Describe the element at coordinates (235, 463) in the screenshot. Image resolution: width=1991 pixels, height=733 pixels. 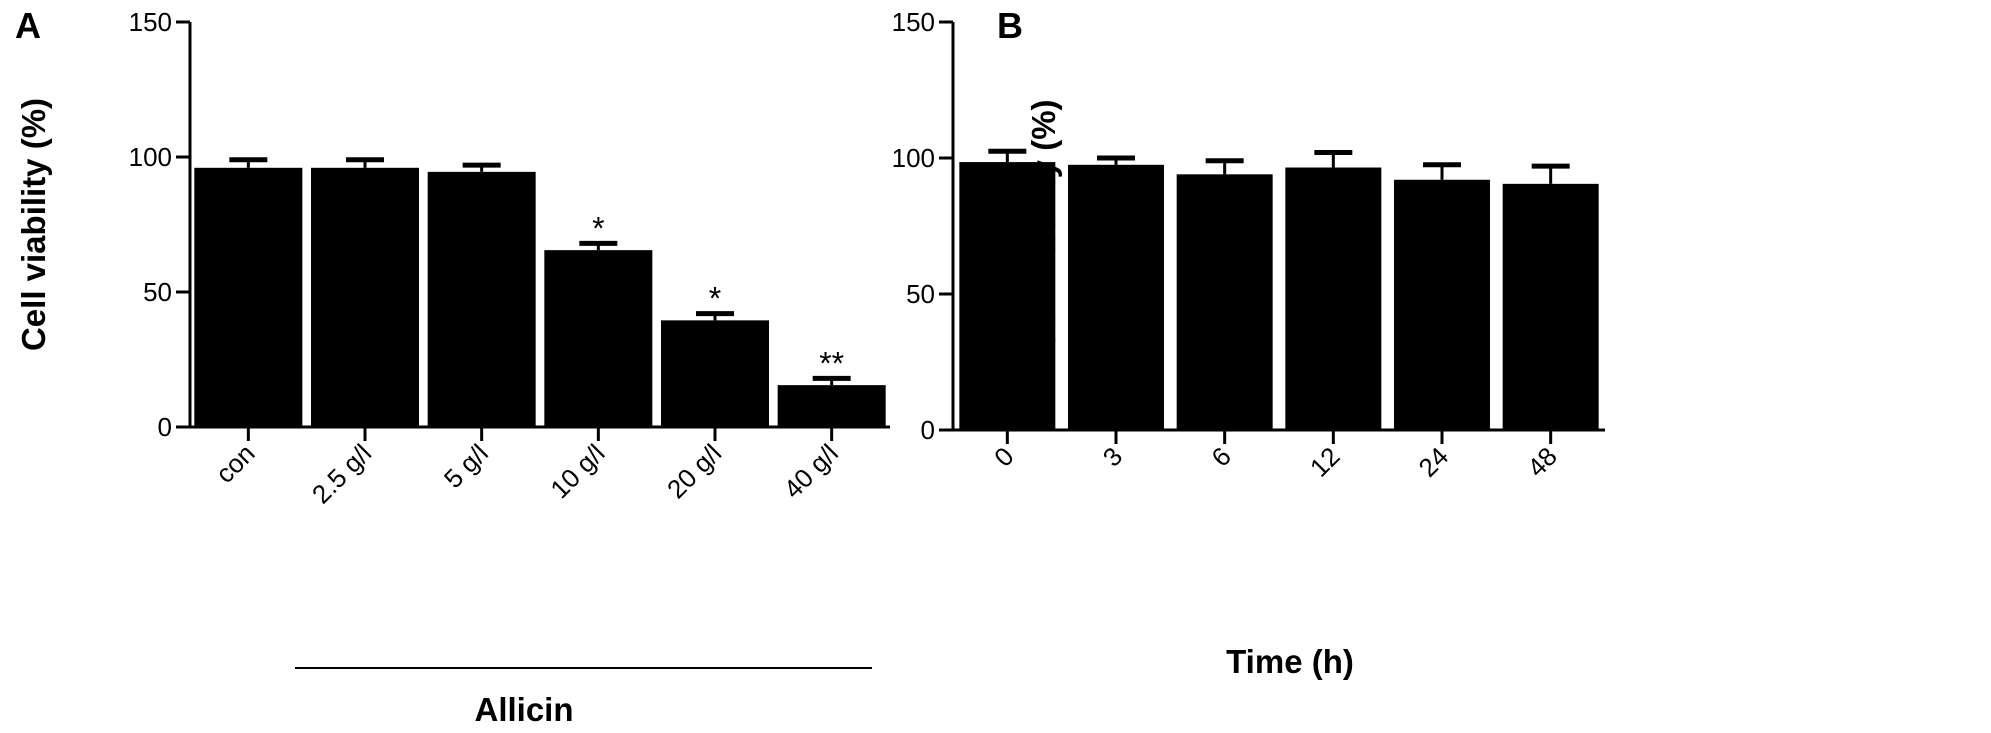
I see `x-tick-label: con` at that location.